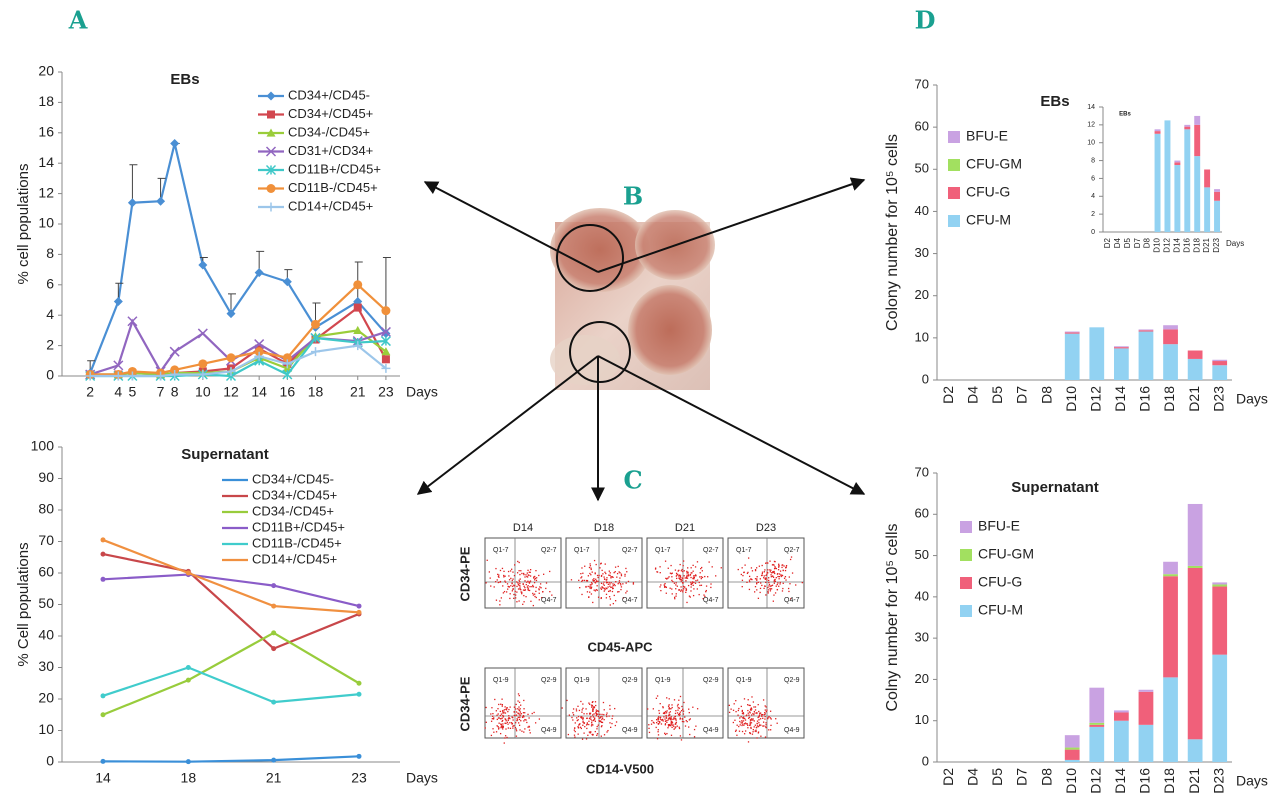  What do you see at coordinates (922, 83) in the screenshot?
I see `y-tick-label: 70` at bounding box center [922, 83].